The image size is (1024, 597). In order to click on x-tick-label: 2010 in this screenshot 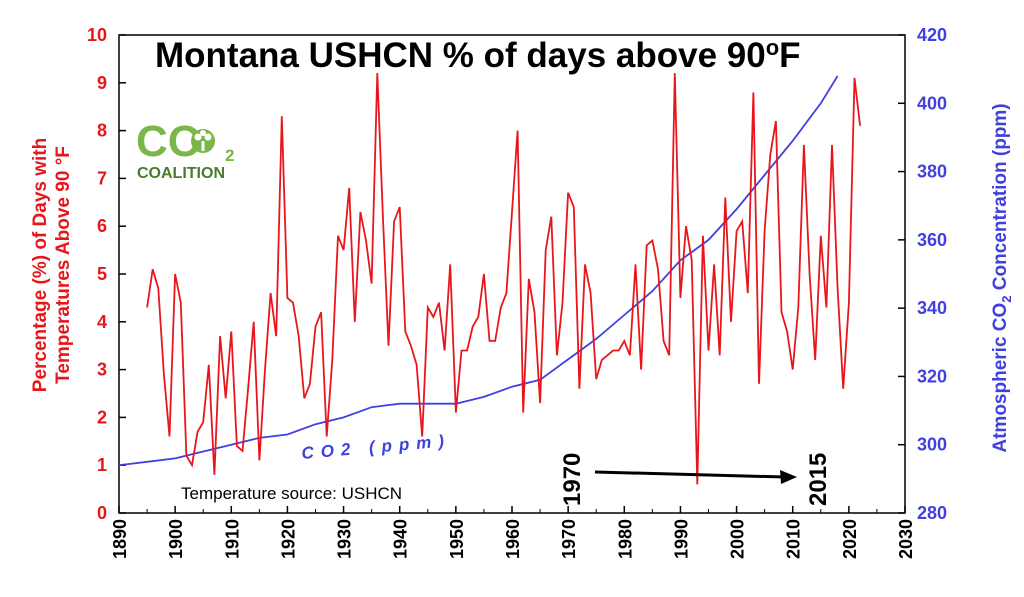, I will do `click(794, 539)`.